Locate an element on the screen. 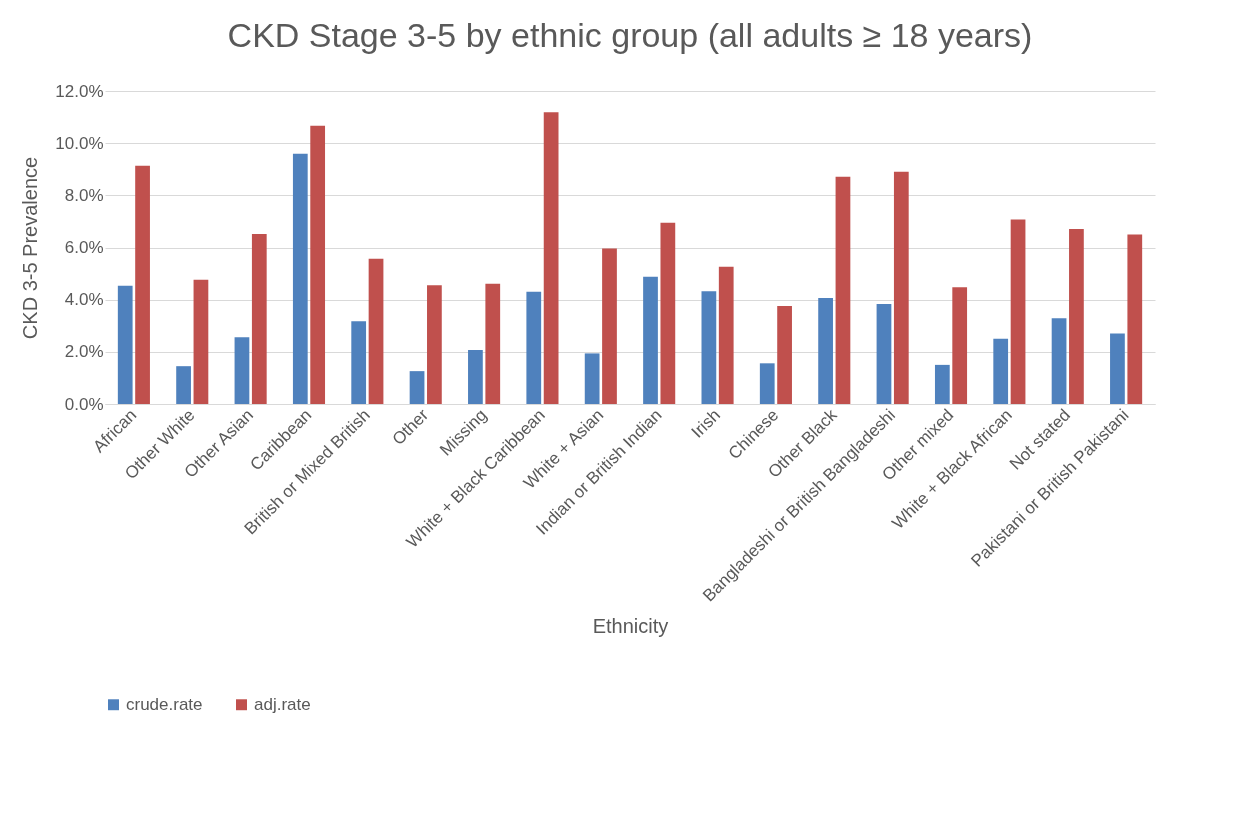  chart-title: CKD Stage 3-5 by ethnic group (all adults ≥ 18 years) is located at coordinates (630, 35).